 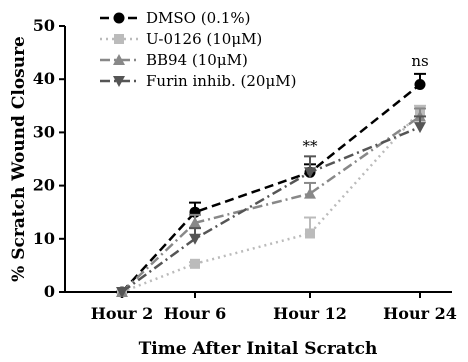 What do you see at coordinates (19, 159) in the screenshot?
I see `y-axis-title: % Scratch Wound Closure` at bounding box center [19, 159].